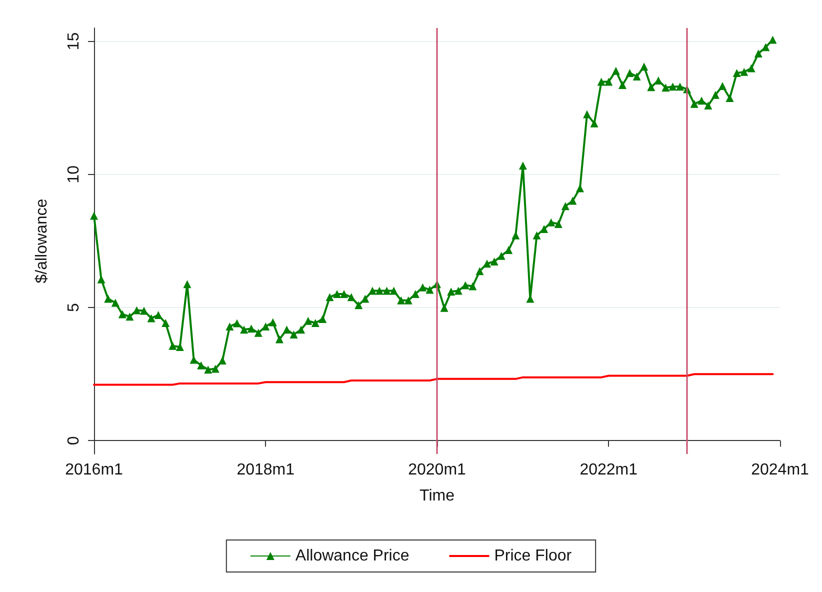 Image resolution: width=822 pixels, height=592 pixels. I want to click on y-tick-label: 15, so click(74, 41).